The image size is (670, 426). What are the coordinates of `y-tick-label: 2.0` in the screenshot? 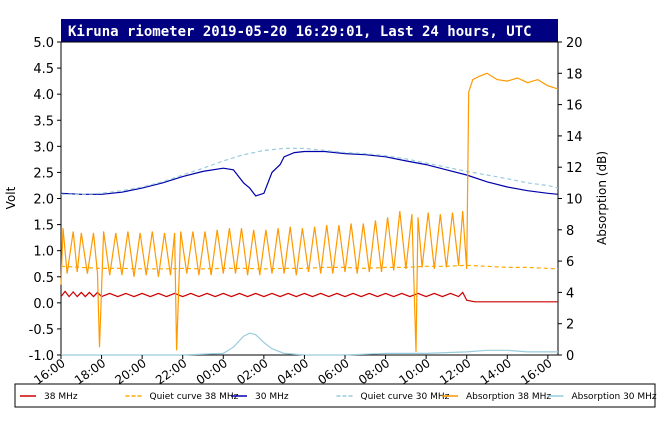 It's located at (43, 200).